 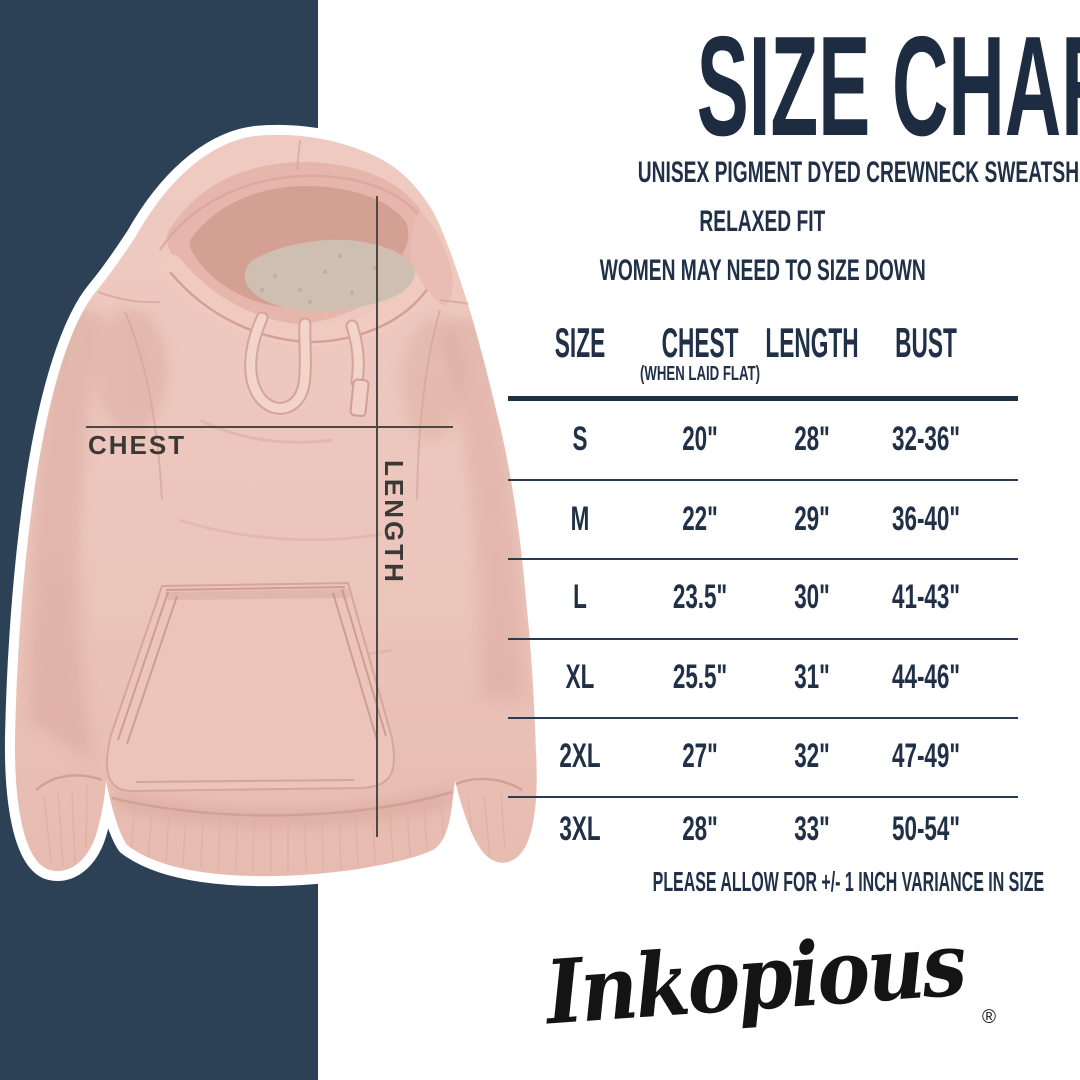 I want to click on bust-value: 47-49", so click(x=926, y=756).